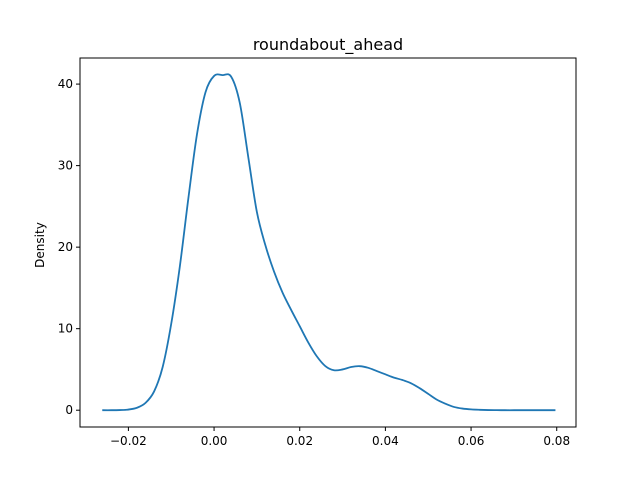 The image size is (640, 484). I want to click on y-tick-label: 10, so click(65, 329).